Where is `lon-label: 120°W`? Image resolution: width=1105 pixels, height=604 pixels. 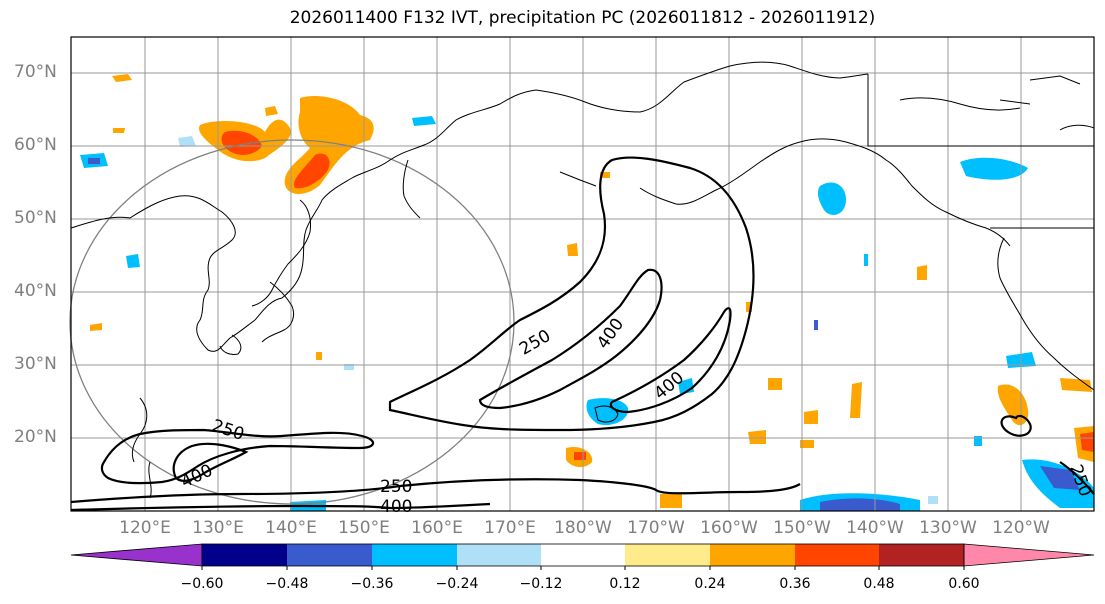 lon-label: 120°W is located at coordinates (1021, 528).